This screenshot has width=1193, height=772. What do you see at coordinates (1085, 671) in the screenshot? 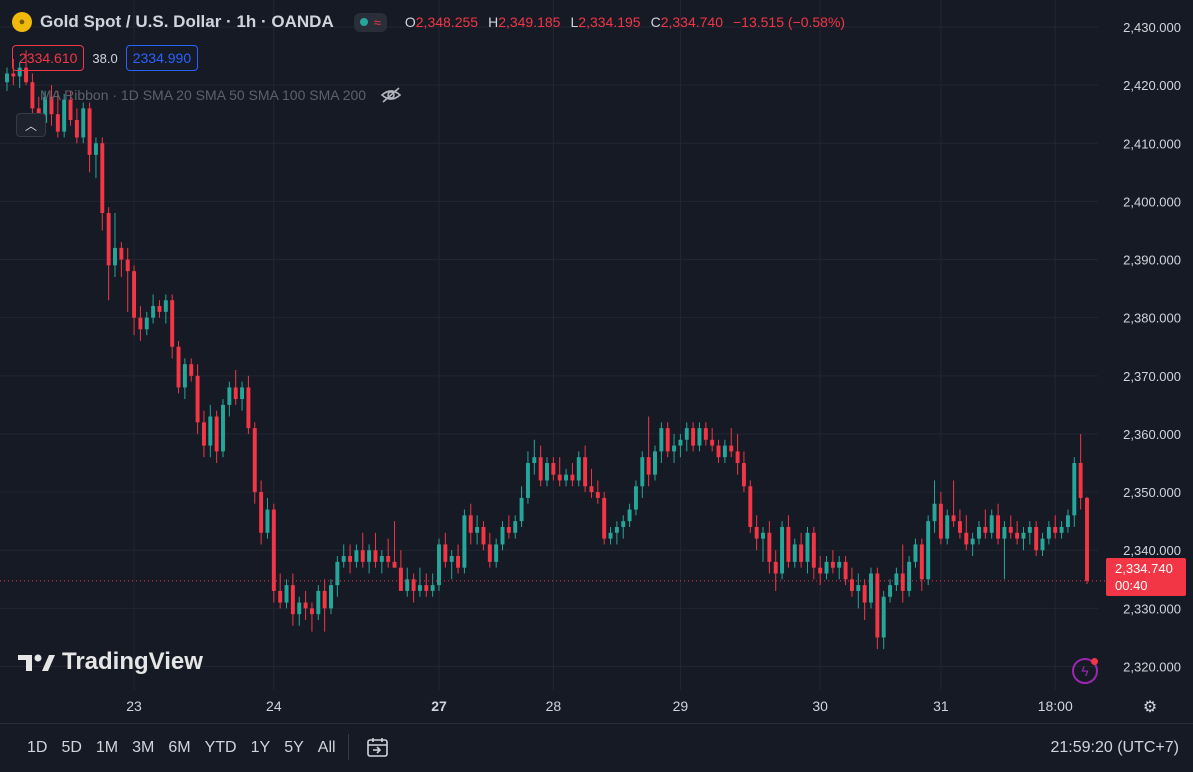
I see `lightning-icon: ϟ` at bounding box center [1085, 671].